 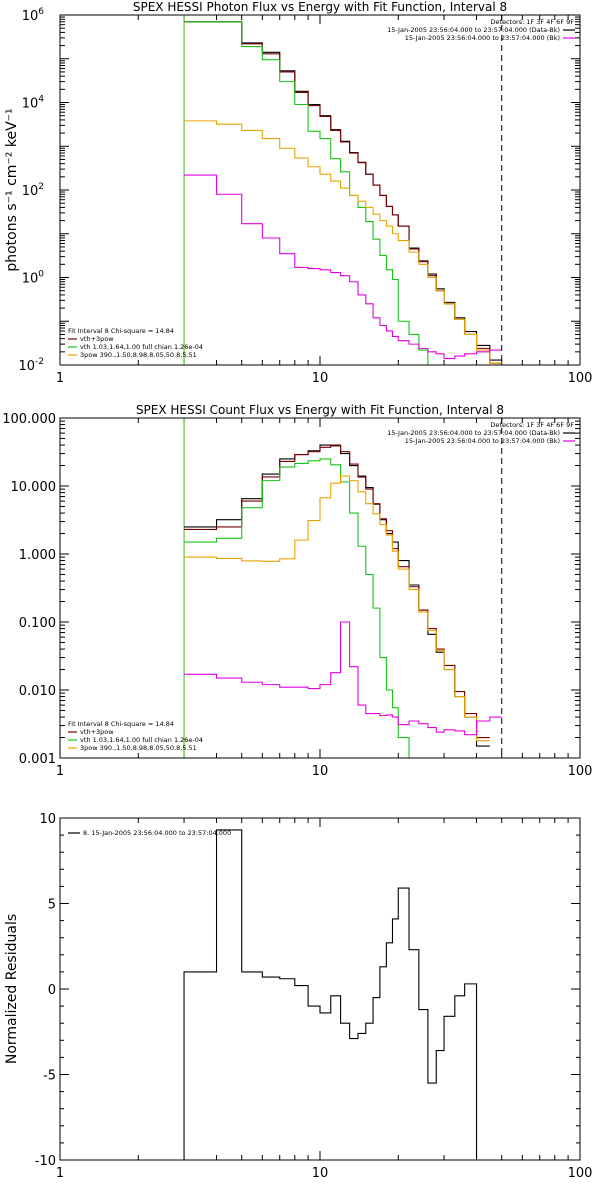 I want to click on y-tick-label: 10⁻², so click(x=31, y=365).